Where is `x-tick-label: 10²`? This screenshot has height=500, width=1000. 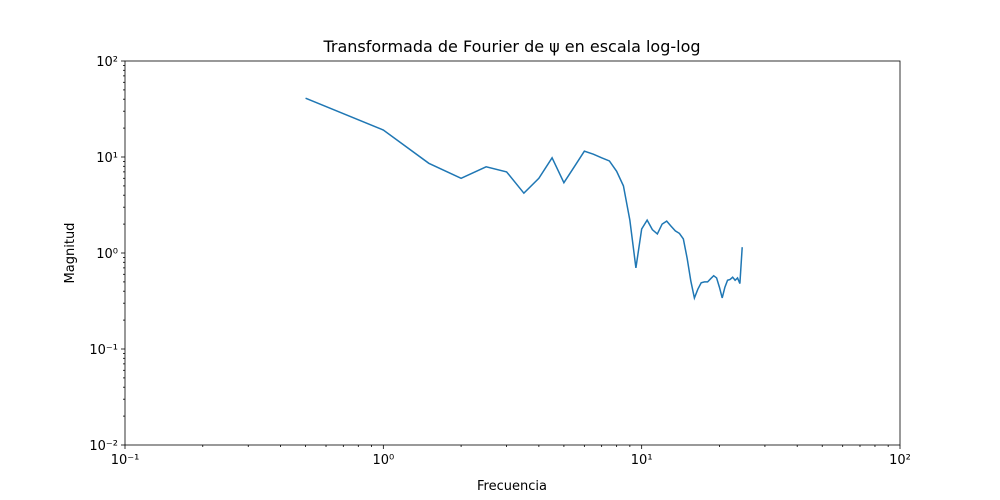
x-tick-label: 10² is located at coordinates (900, 460).